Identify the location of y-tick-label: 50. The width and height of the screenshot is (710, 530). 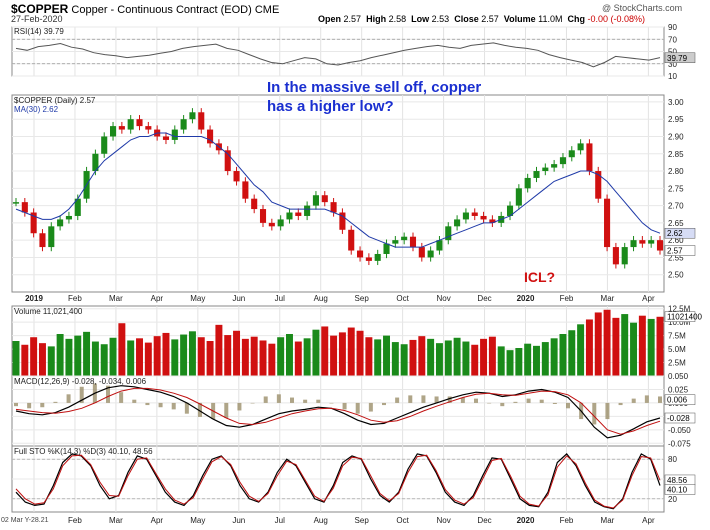
(672, 52).